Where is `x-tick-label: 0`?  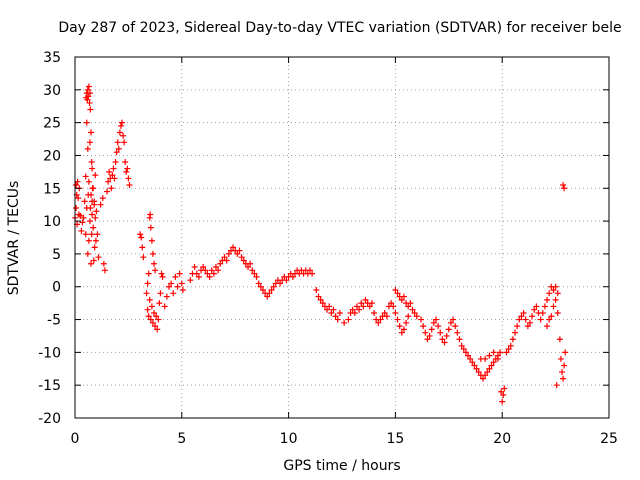 x-tick-label: 0 is located at coordinates (75, 439).